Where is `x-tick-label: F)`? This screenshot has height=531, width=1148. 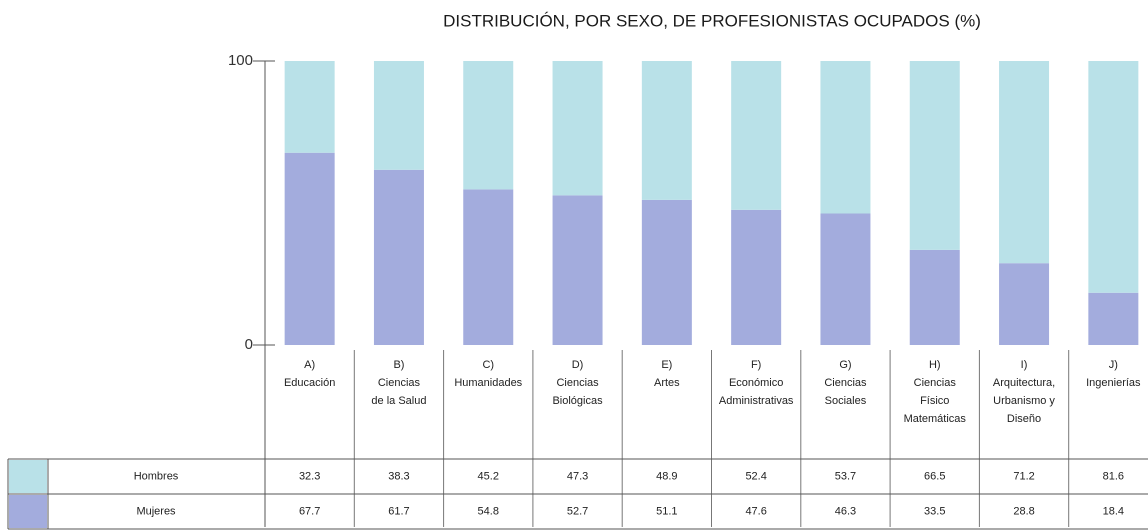 x-tick-label: F) is located at coordinates (756, 365).